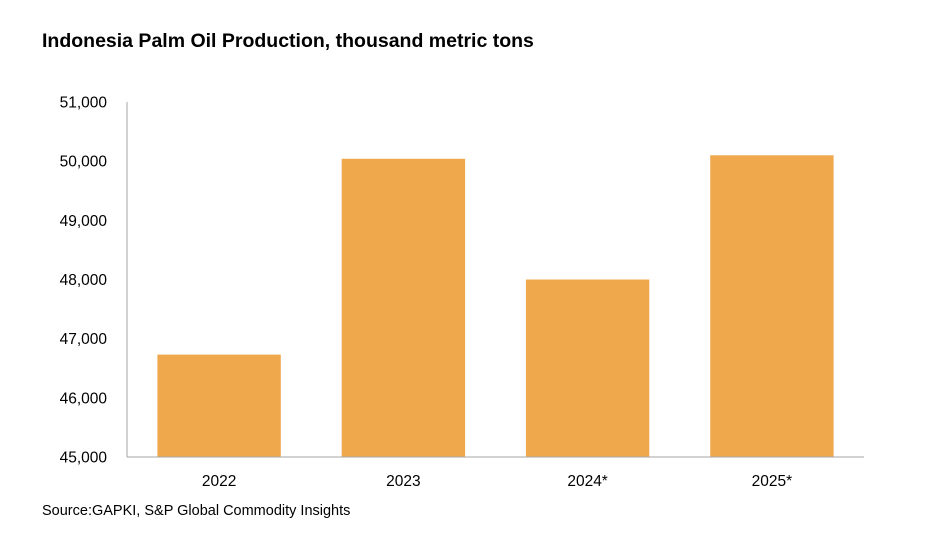 Image resolution: width=949 pixels, height=557 pixels. What do you see at coordinates (84, 458) in the screenshot?
I see `y-tick-label: 45,000` at bounding box center [84, 458].